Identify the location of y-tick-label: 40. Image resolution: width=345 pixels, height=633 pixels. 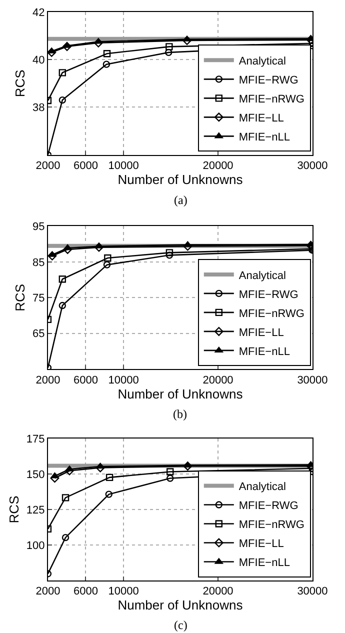
(38, 60).